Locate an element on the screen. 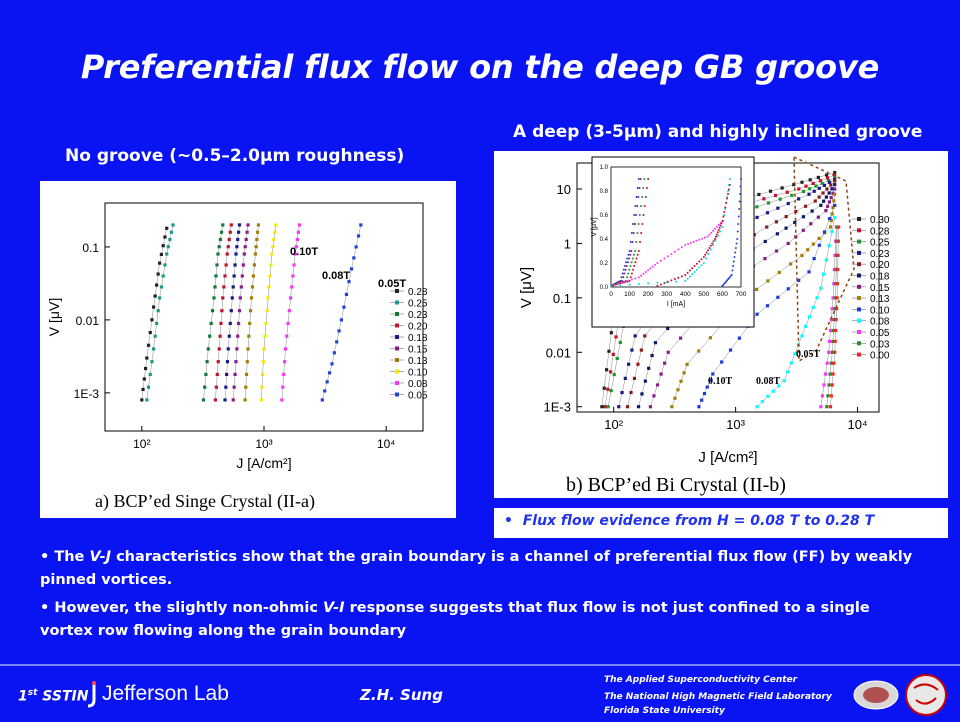 This screenshot has width=960, height=722. jefferson-lab-logo is located at coordinates (93, 694).